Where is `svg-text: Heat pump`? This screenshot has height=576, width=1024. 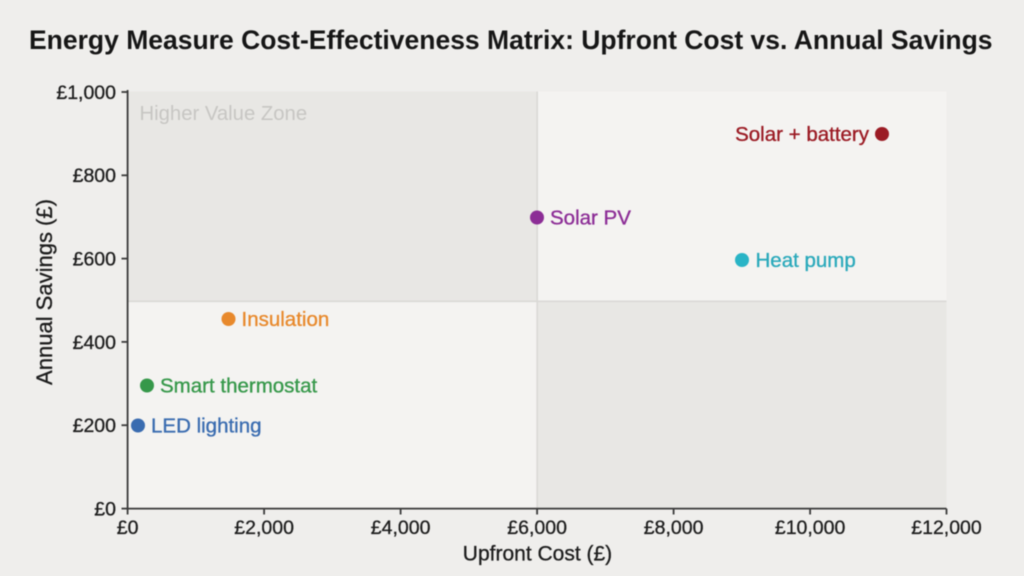
svg-text: Heat pump is located at coordinates (806, 260).